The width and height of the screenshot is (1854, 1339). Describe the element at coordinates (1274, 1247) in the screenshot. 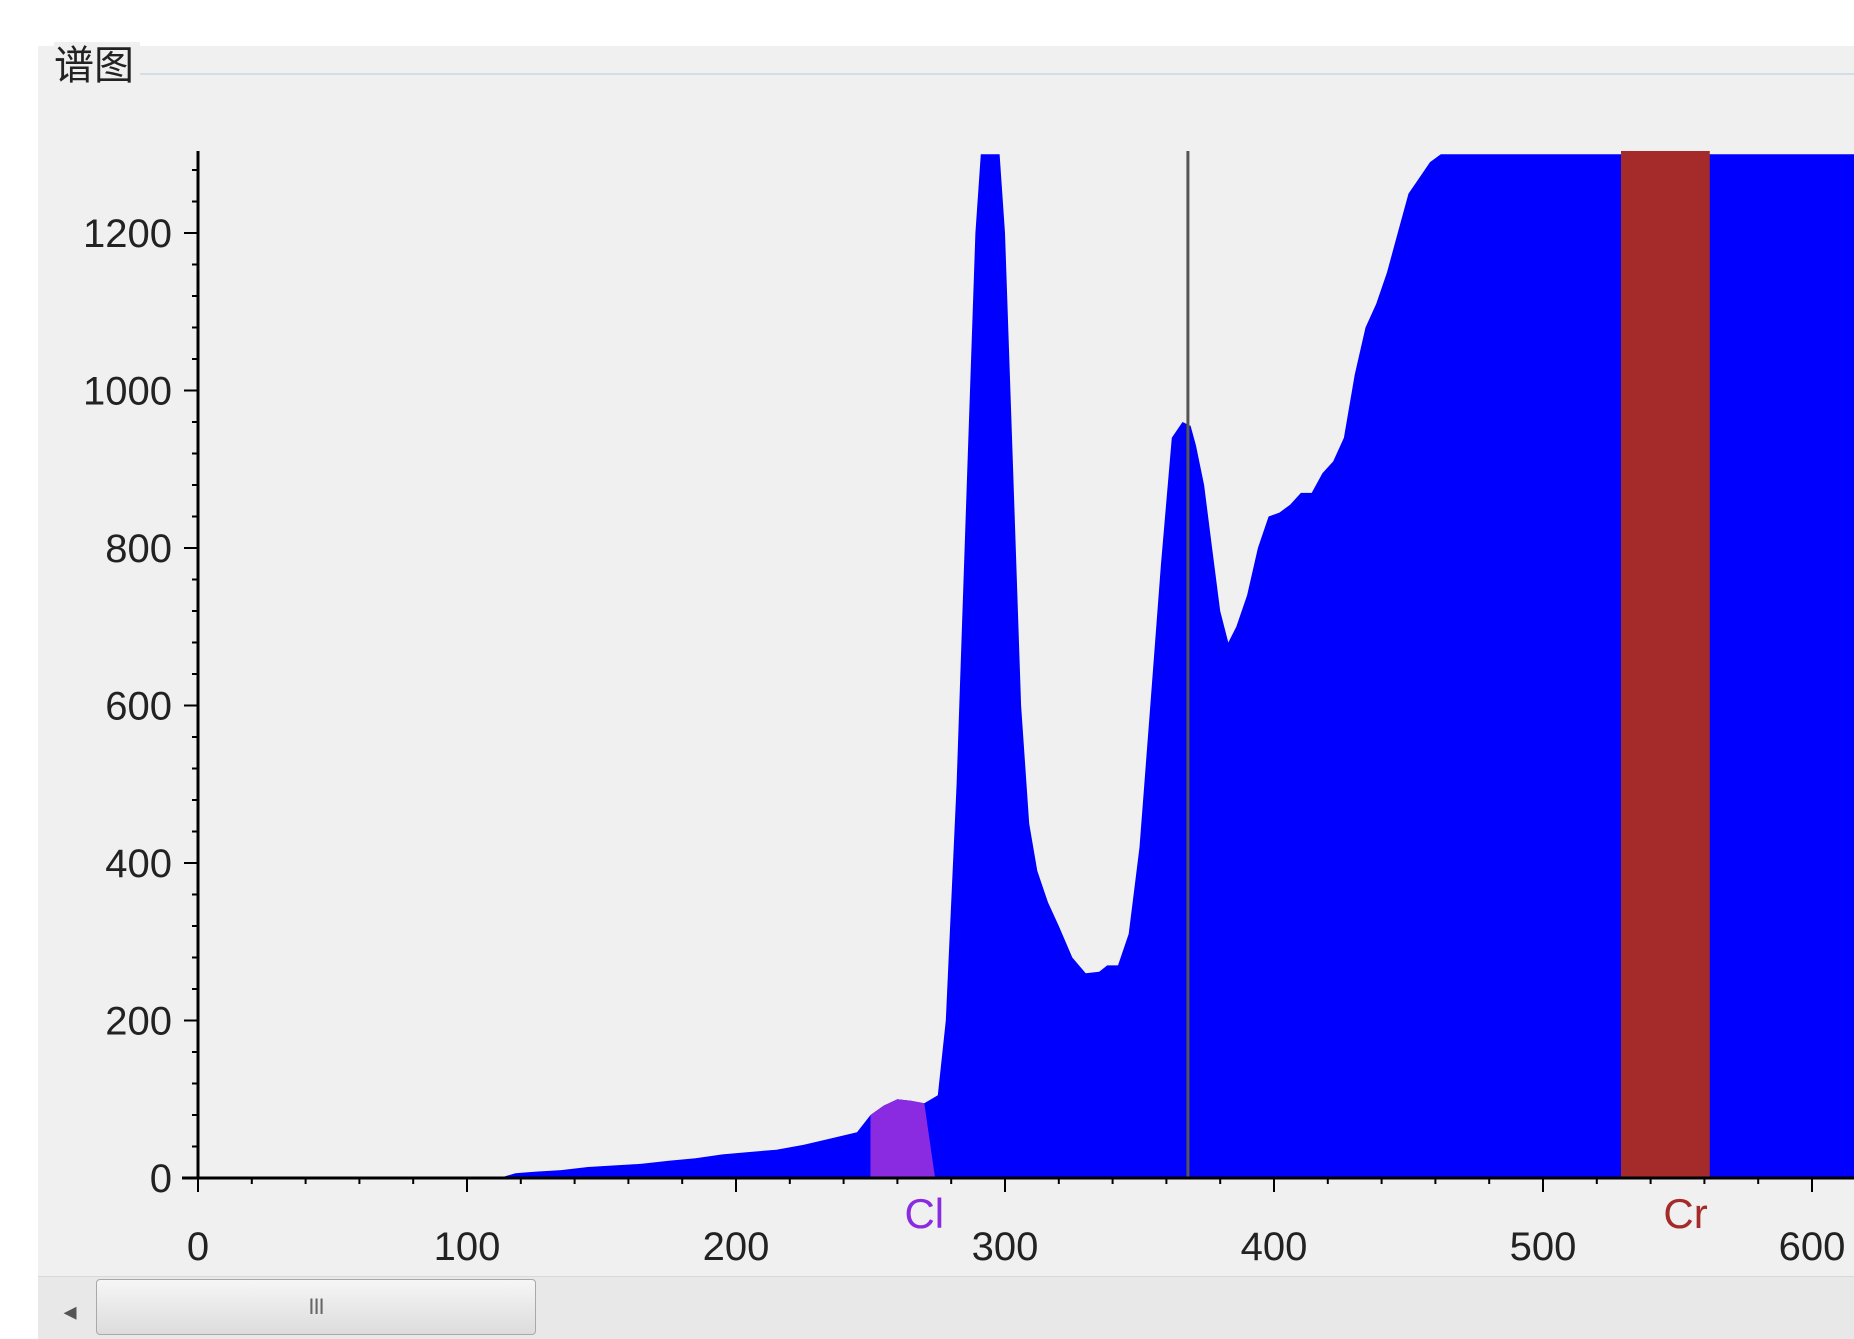

I see `x-tick-label: 400` at that location.